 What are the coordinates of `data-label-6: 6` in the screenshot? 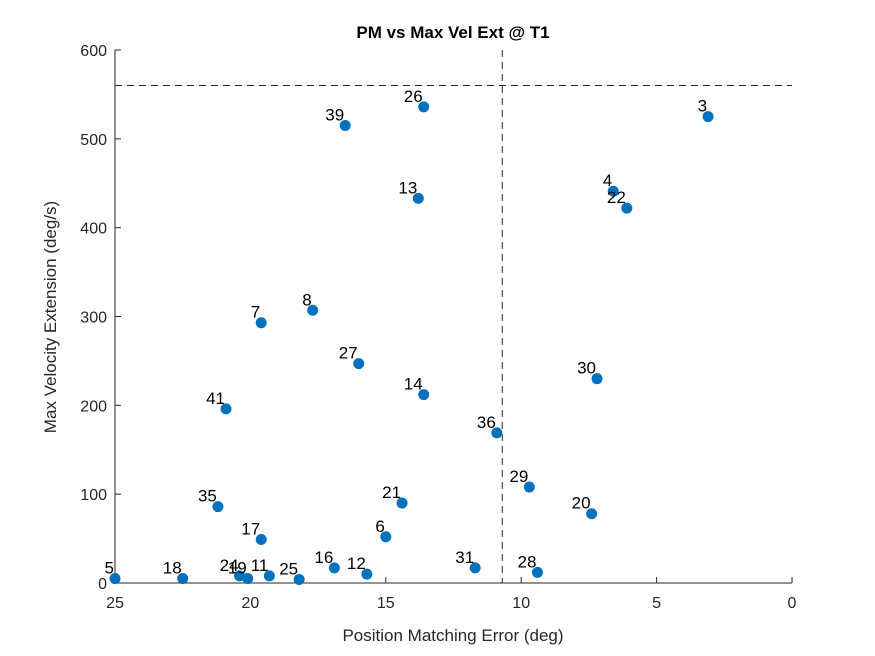 It's located at (379, 526).